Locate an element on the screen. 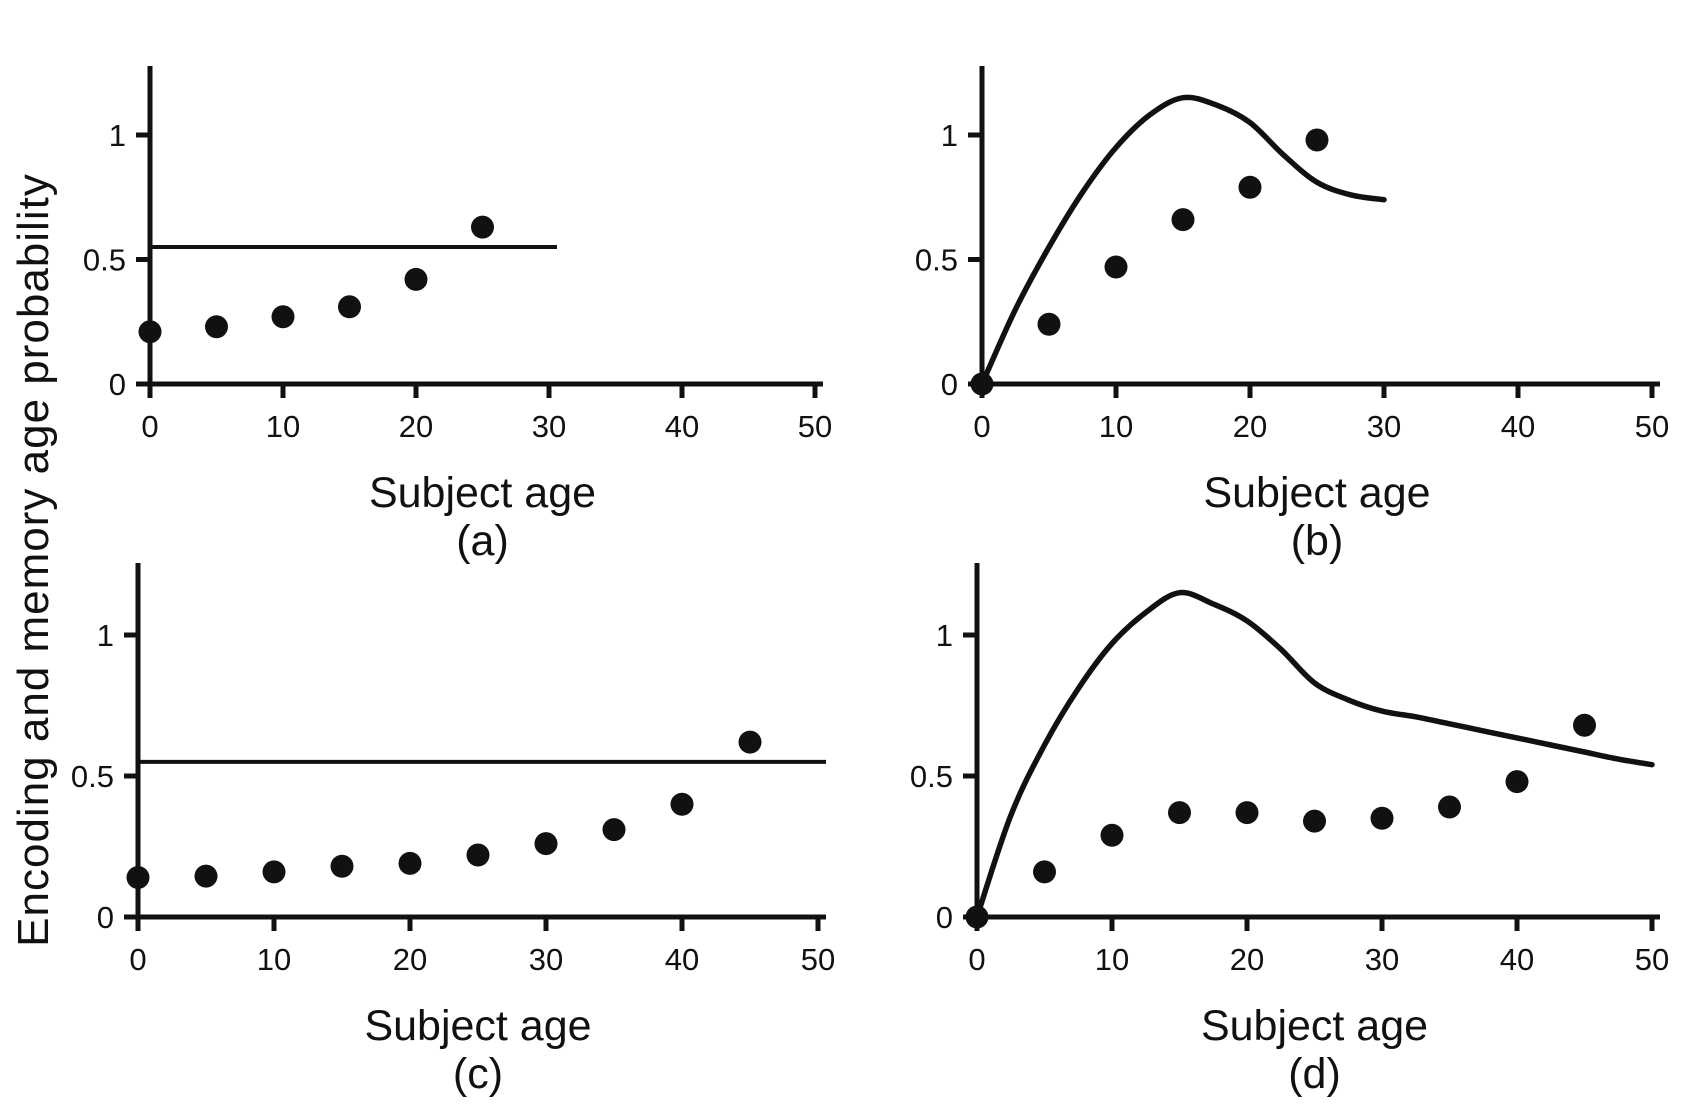 This screenshot has height=1110, width=1701. panel-letter: (d) is located at coordinates (1314, 1074).